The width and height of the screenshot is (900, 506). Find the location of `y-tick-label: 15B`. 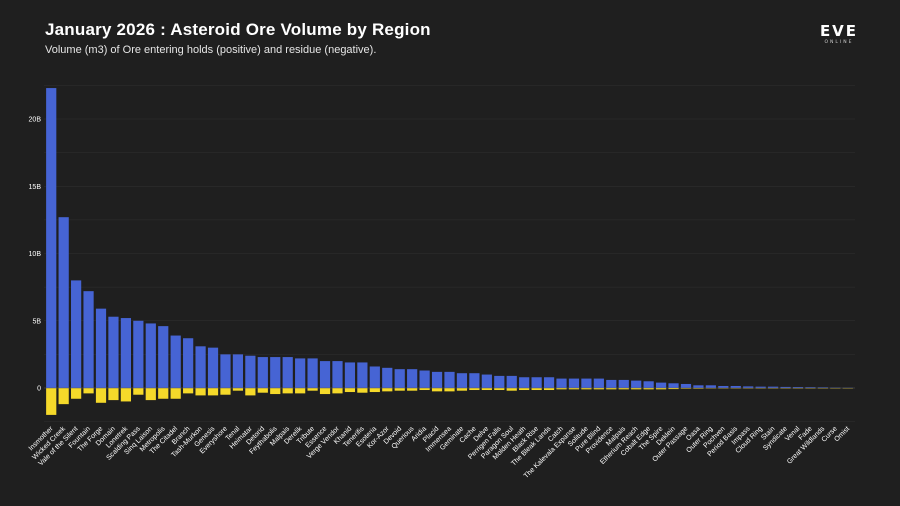

y-tick-label: 15B is located at coordinates (35, 187).